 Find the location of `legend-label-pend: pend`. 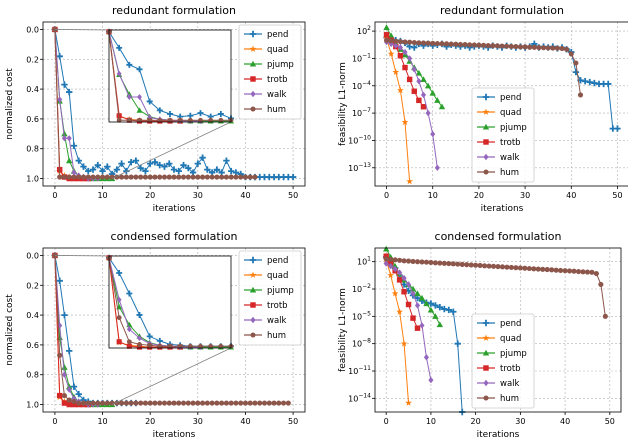

legend-label-pend: pend is located at coordinates (510, 324).